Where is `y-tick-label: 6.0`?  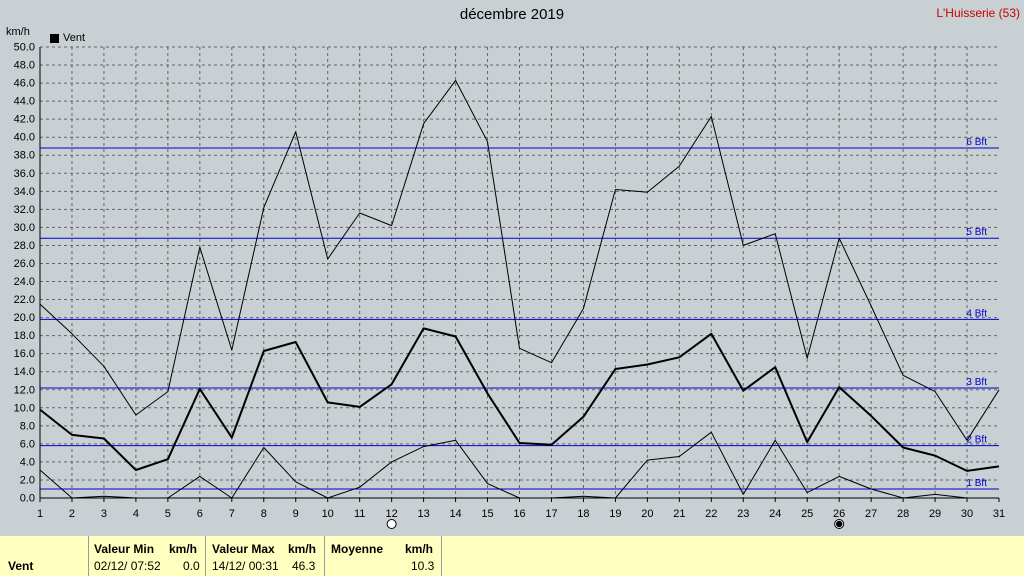 y-tick-label: 6.0 is located at coordinates (27, 444).